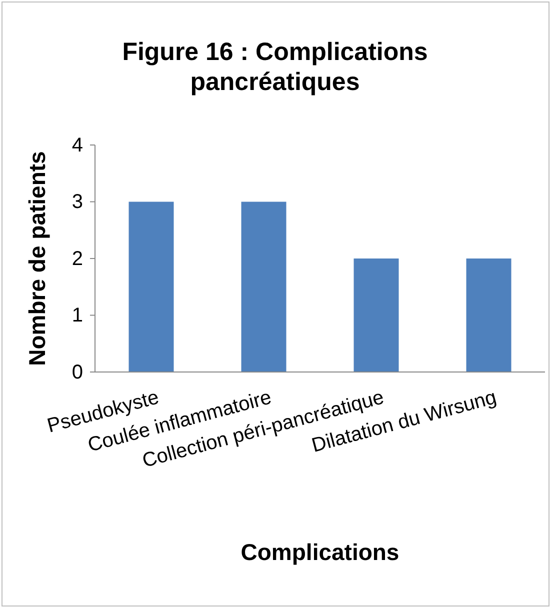 This screenshot has height=610, width=551. I want to click on x-axis-title: Complications, so click(320, 552).